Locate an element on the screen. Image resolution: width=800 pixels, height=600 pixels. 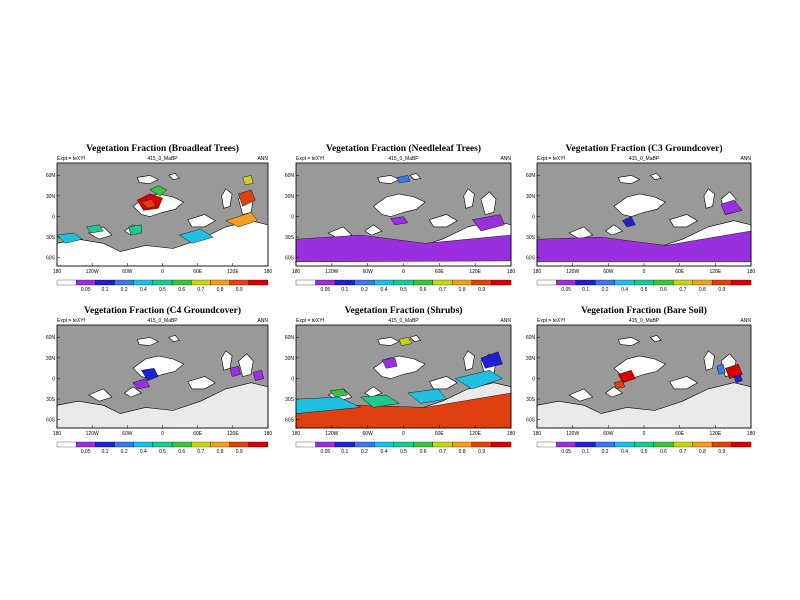
colorbar-tick-label: 0.05 is located at coordinates (325, 452).